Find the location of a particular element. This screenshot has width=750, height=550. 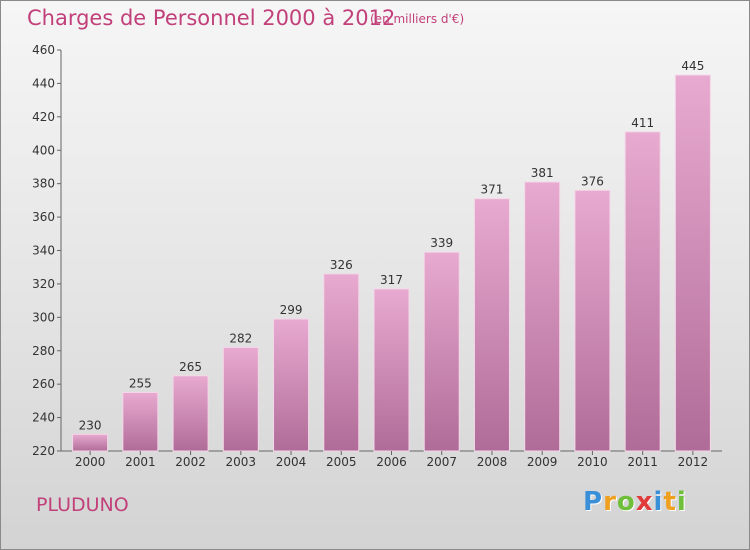

y-tick-label: 380 is located at coordinates (43, 184).